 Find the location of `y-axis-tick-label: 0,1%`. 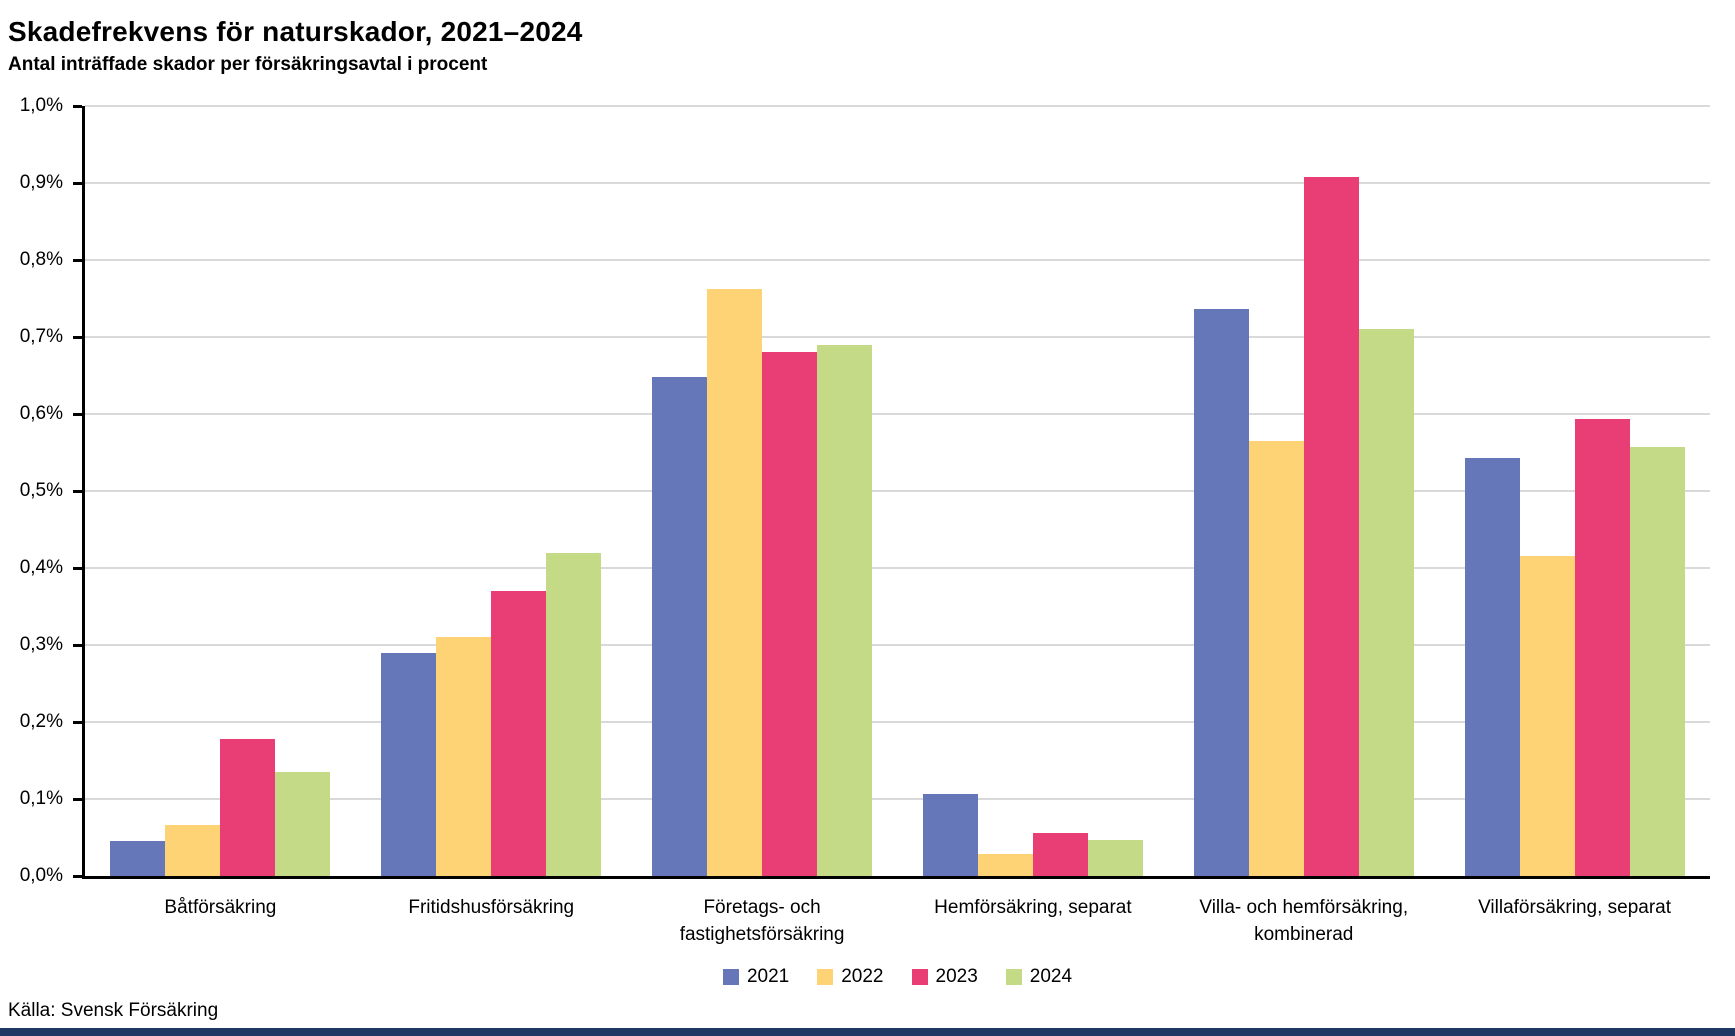

y-axis-tick-label: 0,1% is located at coordinates (41, 798).